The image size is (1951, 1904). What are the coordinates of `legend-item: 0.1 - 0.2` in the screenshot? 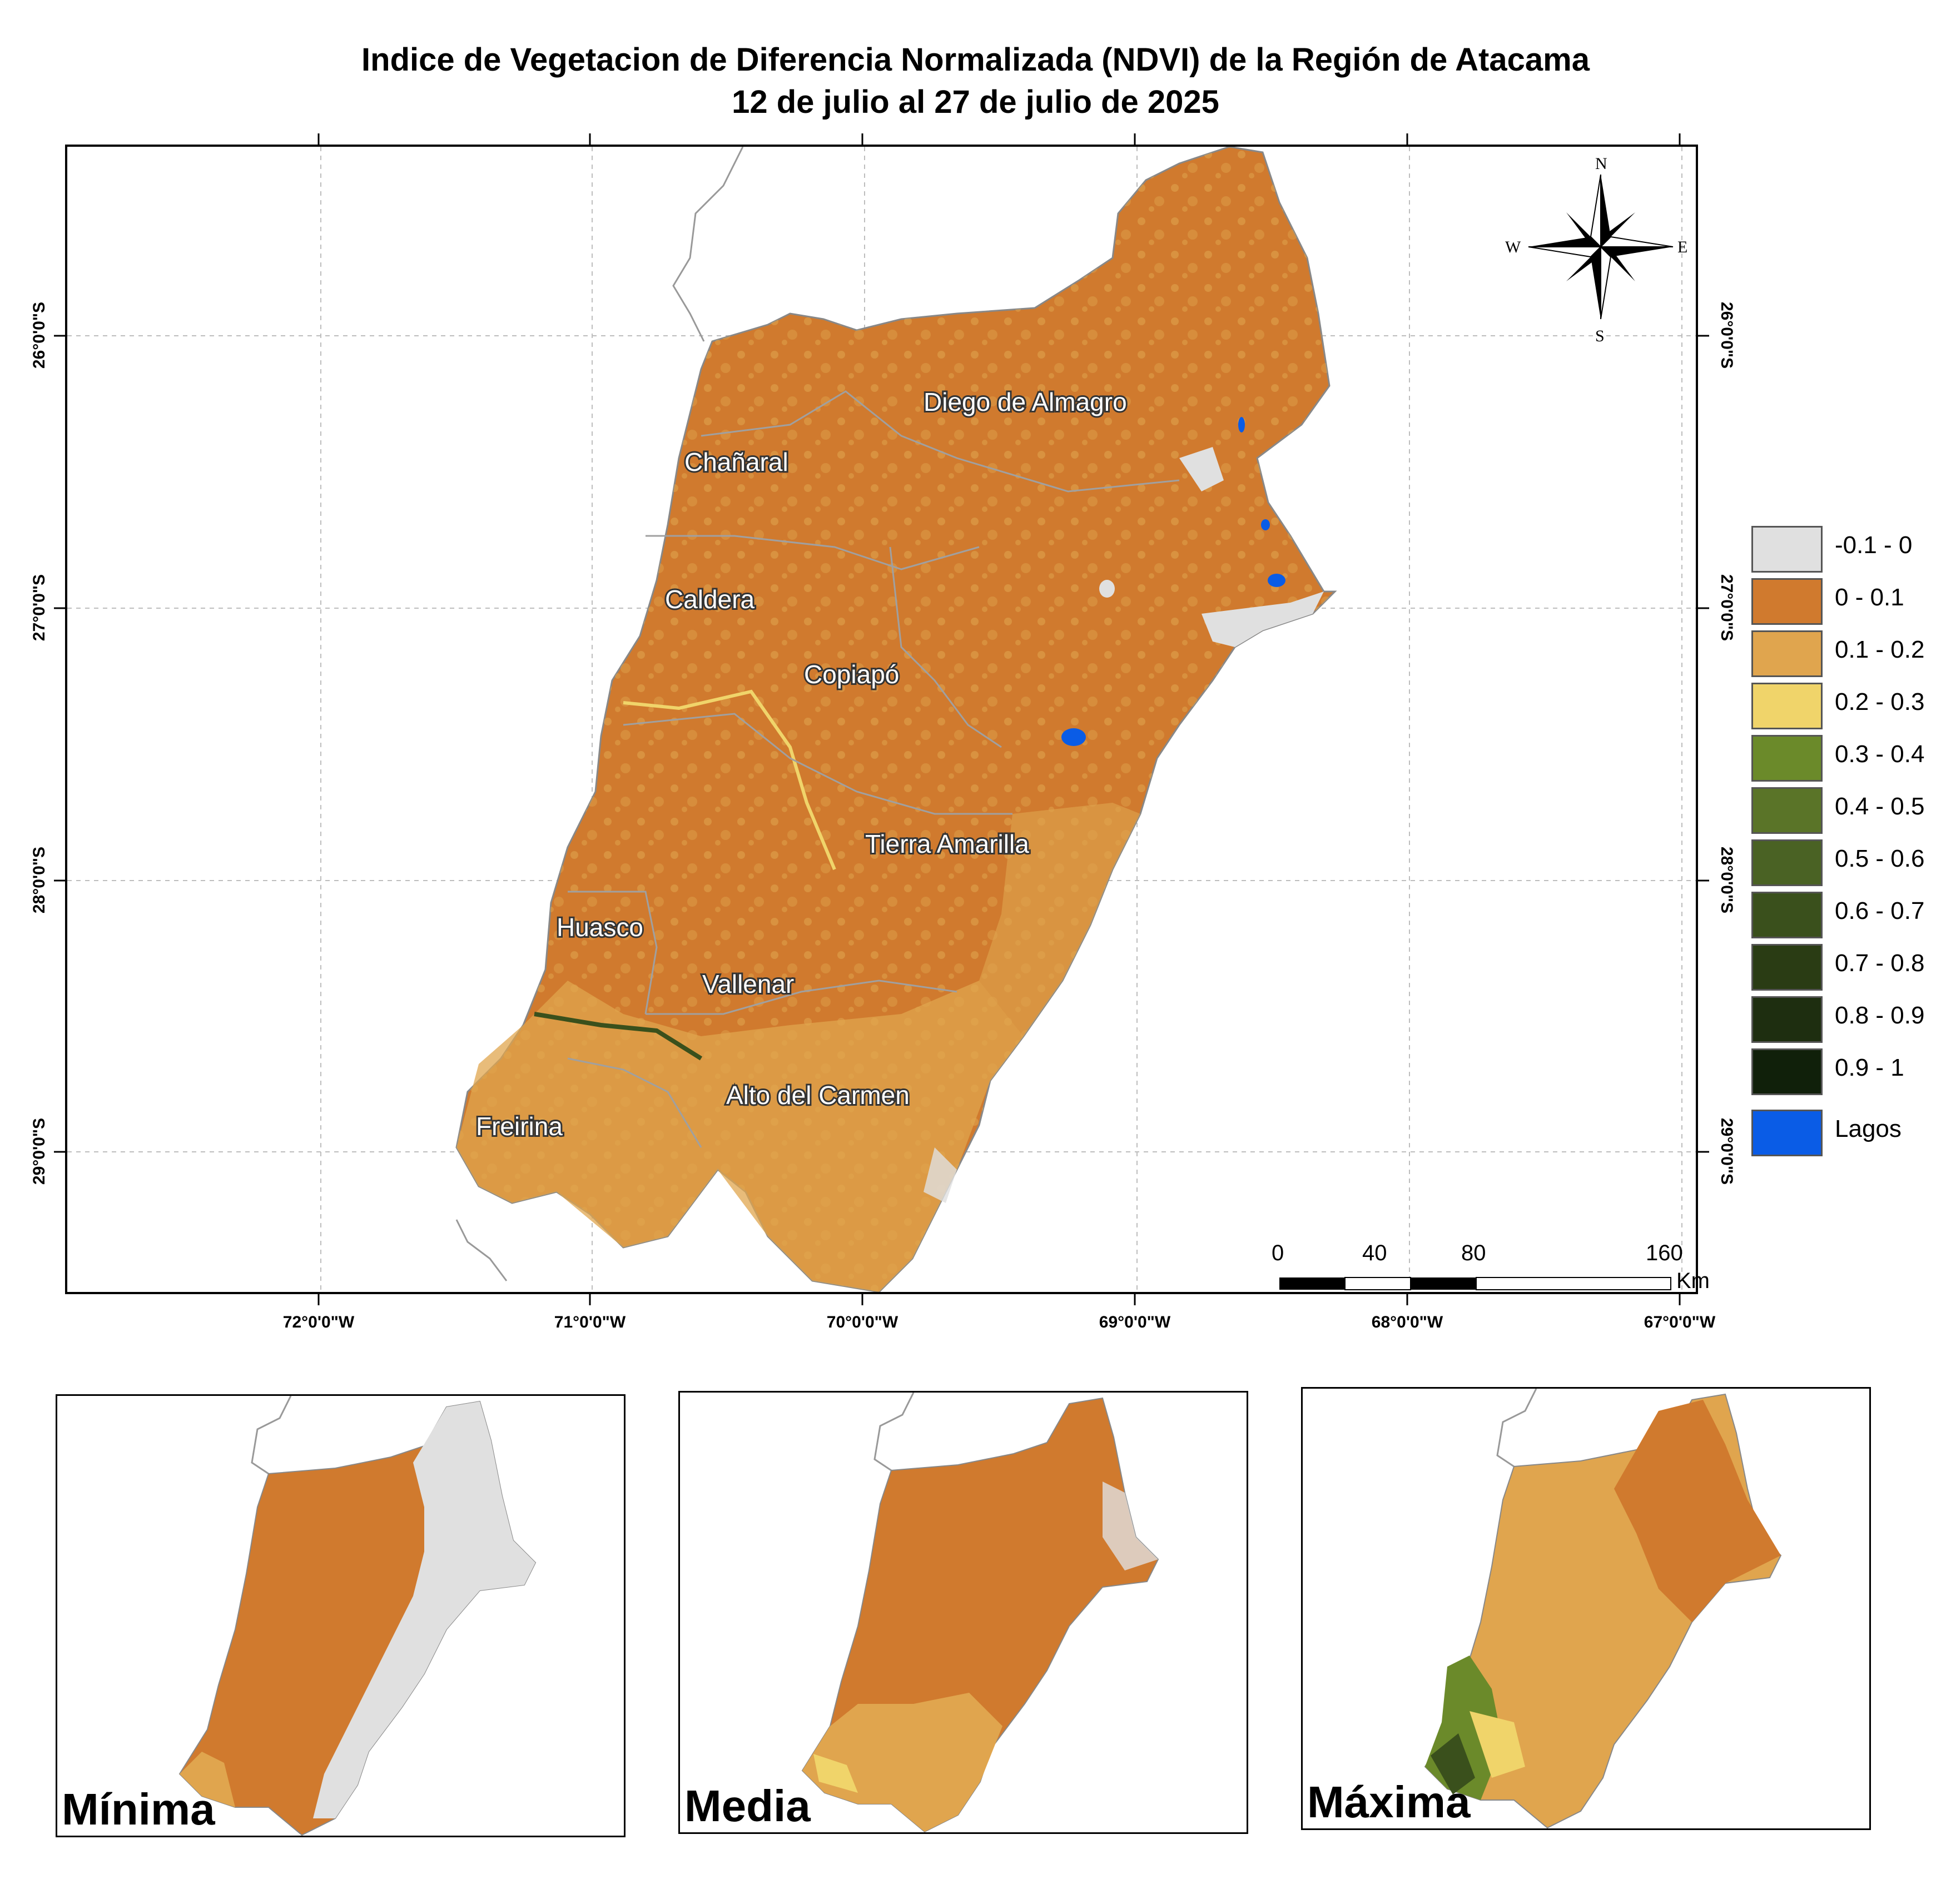 It's located at (1845, 652).